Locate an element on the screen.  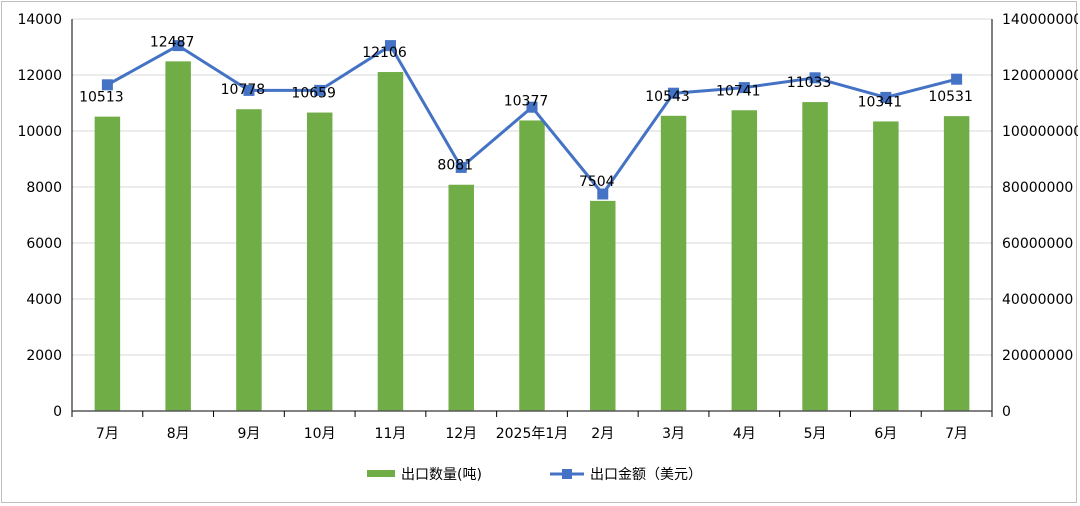
bar-data-label: 11033 is located at coordinates (809, 83).